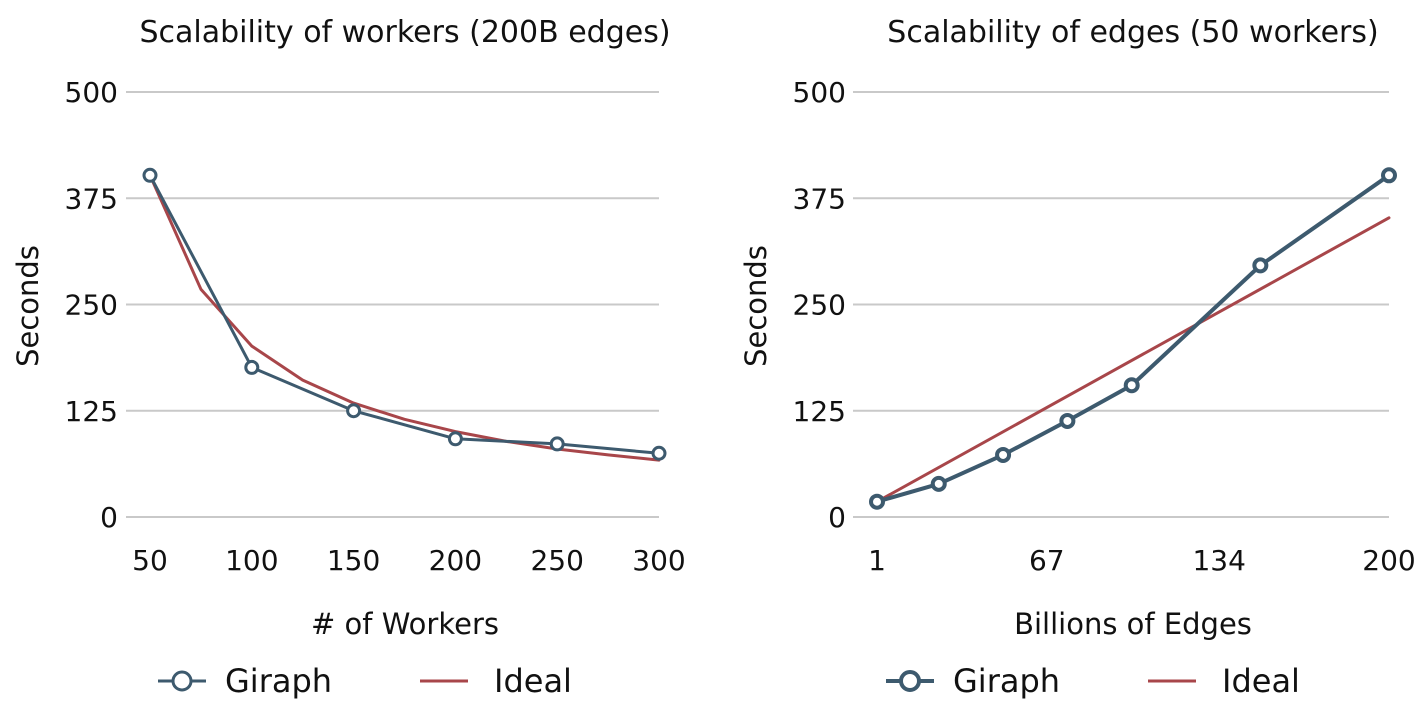 Image resolution: width=1420 pixels, height=709 pixels. I want to click on x-axis-label: Billions of Edges, so click(1133, 624).